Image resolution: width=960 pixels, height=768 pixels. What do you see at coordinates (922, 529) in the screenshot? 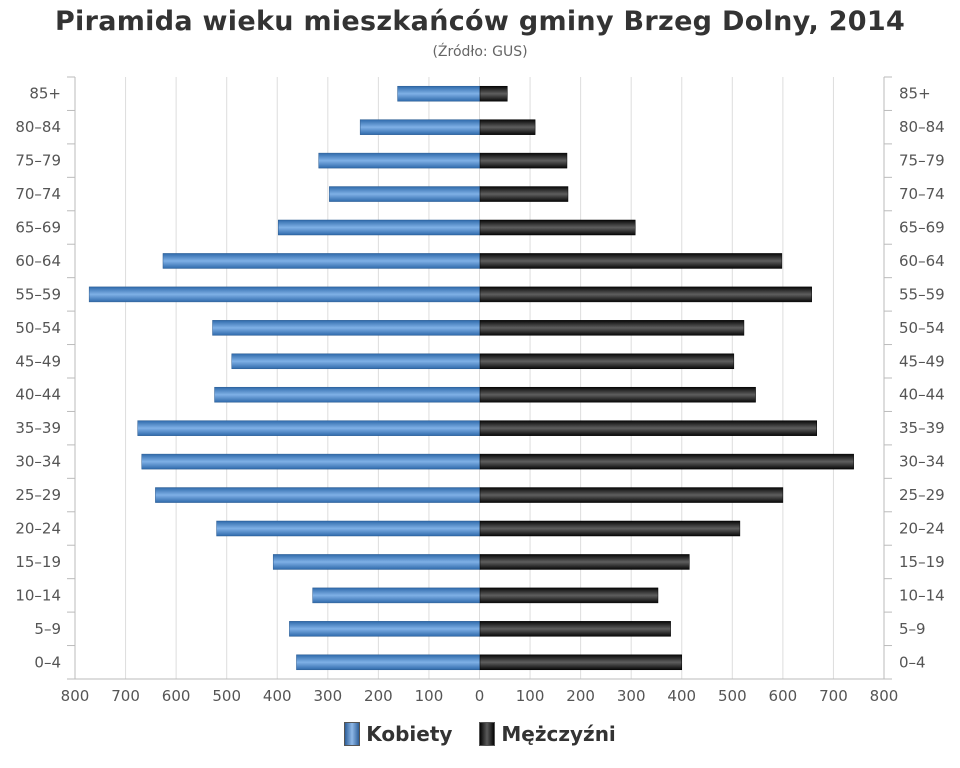
I see `y-tick-label-right: 20–24` at bounding box center [922, 529].